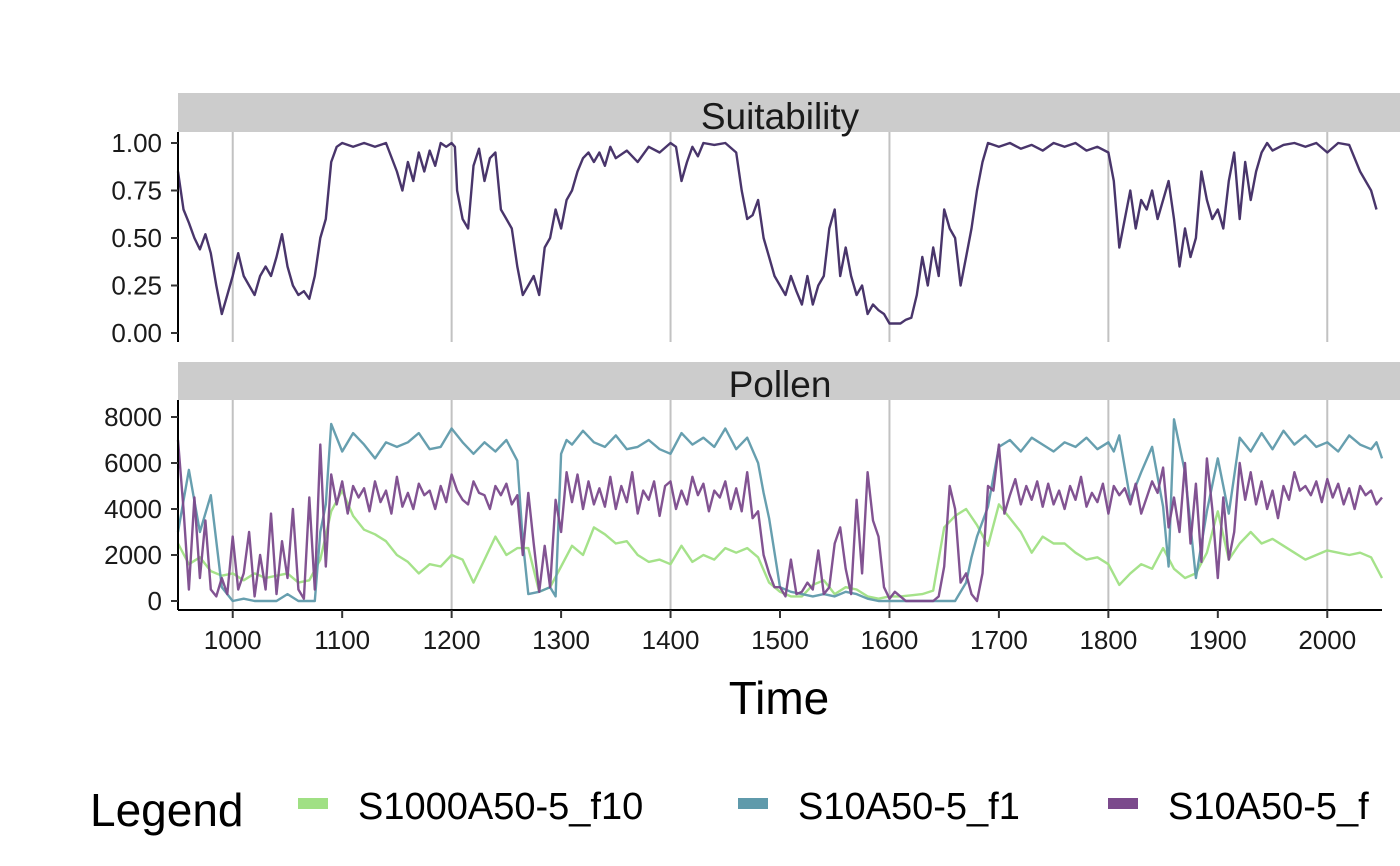  Describe the element at coordinates (136, 238) in the screenshot. I see `y-tick-label: 0.50` at that location.